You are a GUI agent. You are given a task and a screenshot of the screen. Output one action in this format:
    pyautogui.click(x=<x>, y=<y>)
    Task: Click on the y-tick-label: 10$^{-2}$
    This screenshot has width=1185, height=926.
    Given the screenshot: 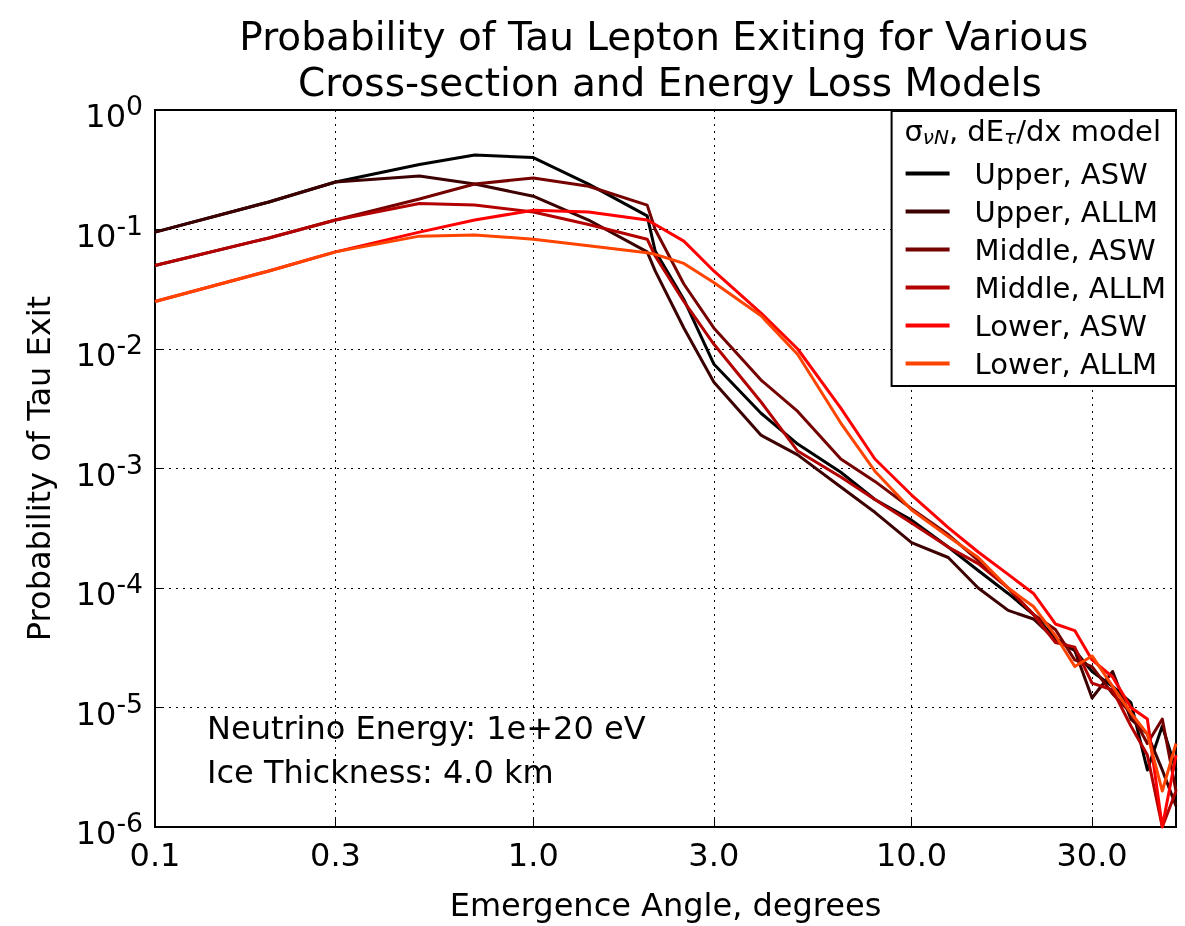 What is the action you would take?
    pyautogui.click(x=109, y=351)
    